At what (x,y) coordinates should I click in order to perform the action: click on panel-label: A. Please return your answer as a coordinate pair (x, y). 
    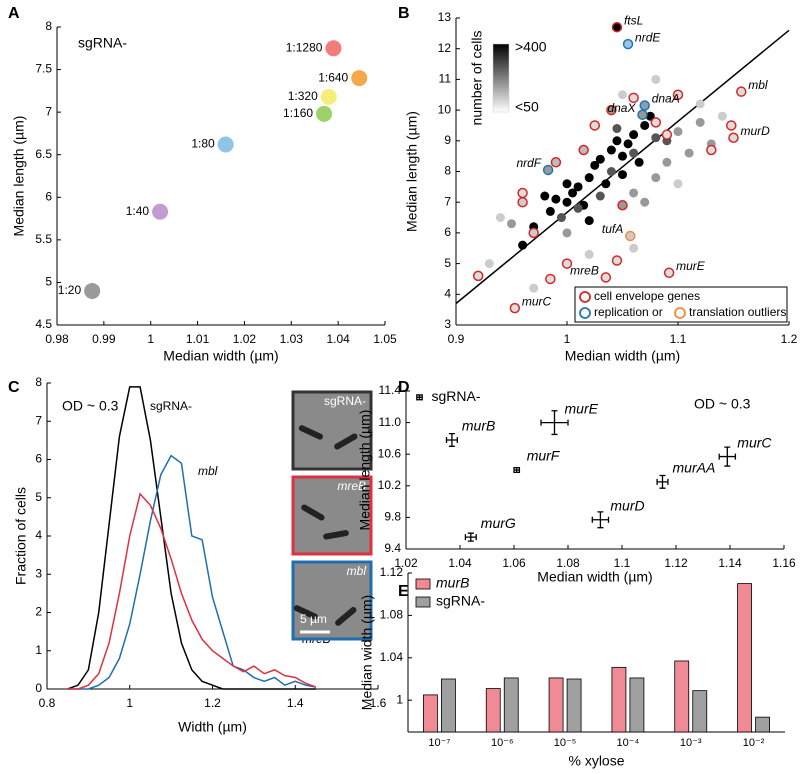
    Looking at the image, I should click on (14, 13).